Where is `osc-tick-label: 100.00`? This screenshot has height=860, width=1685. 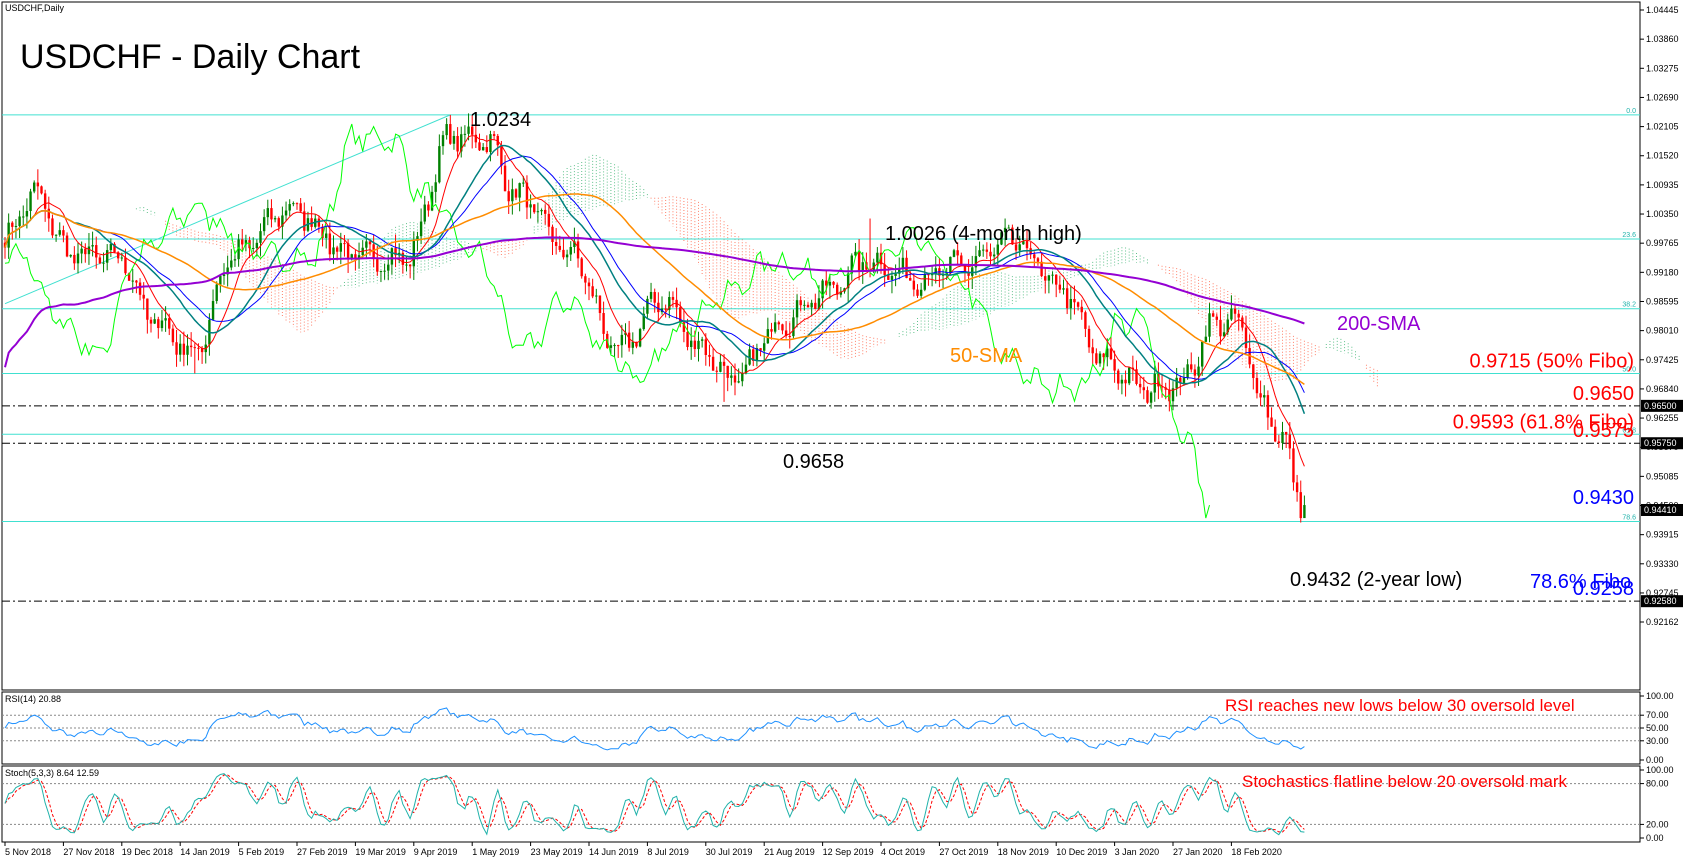
osc-tick-label: 100.00 is located at coordinates (1660, 770).